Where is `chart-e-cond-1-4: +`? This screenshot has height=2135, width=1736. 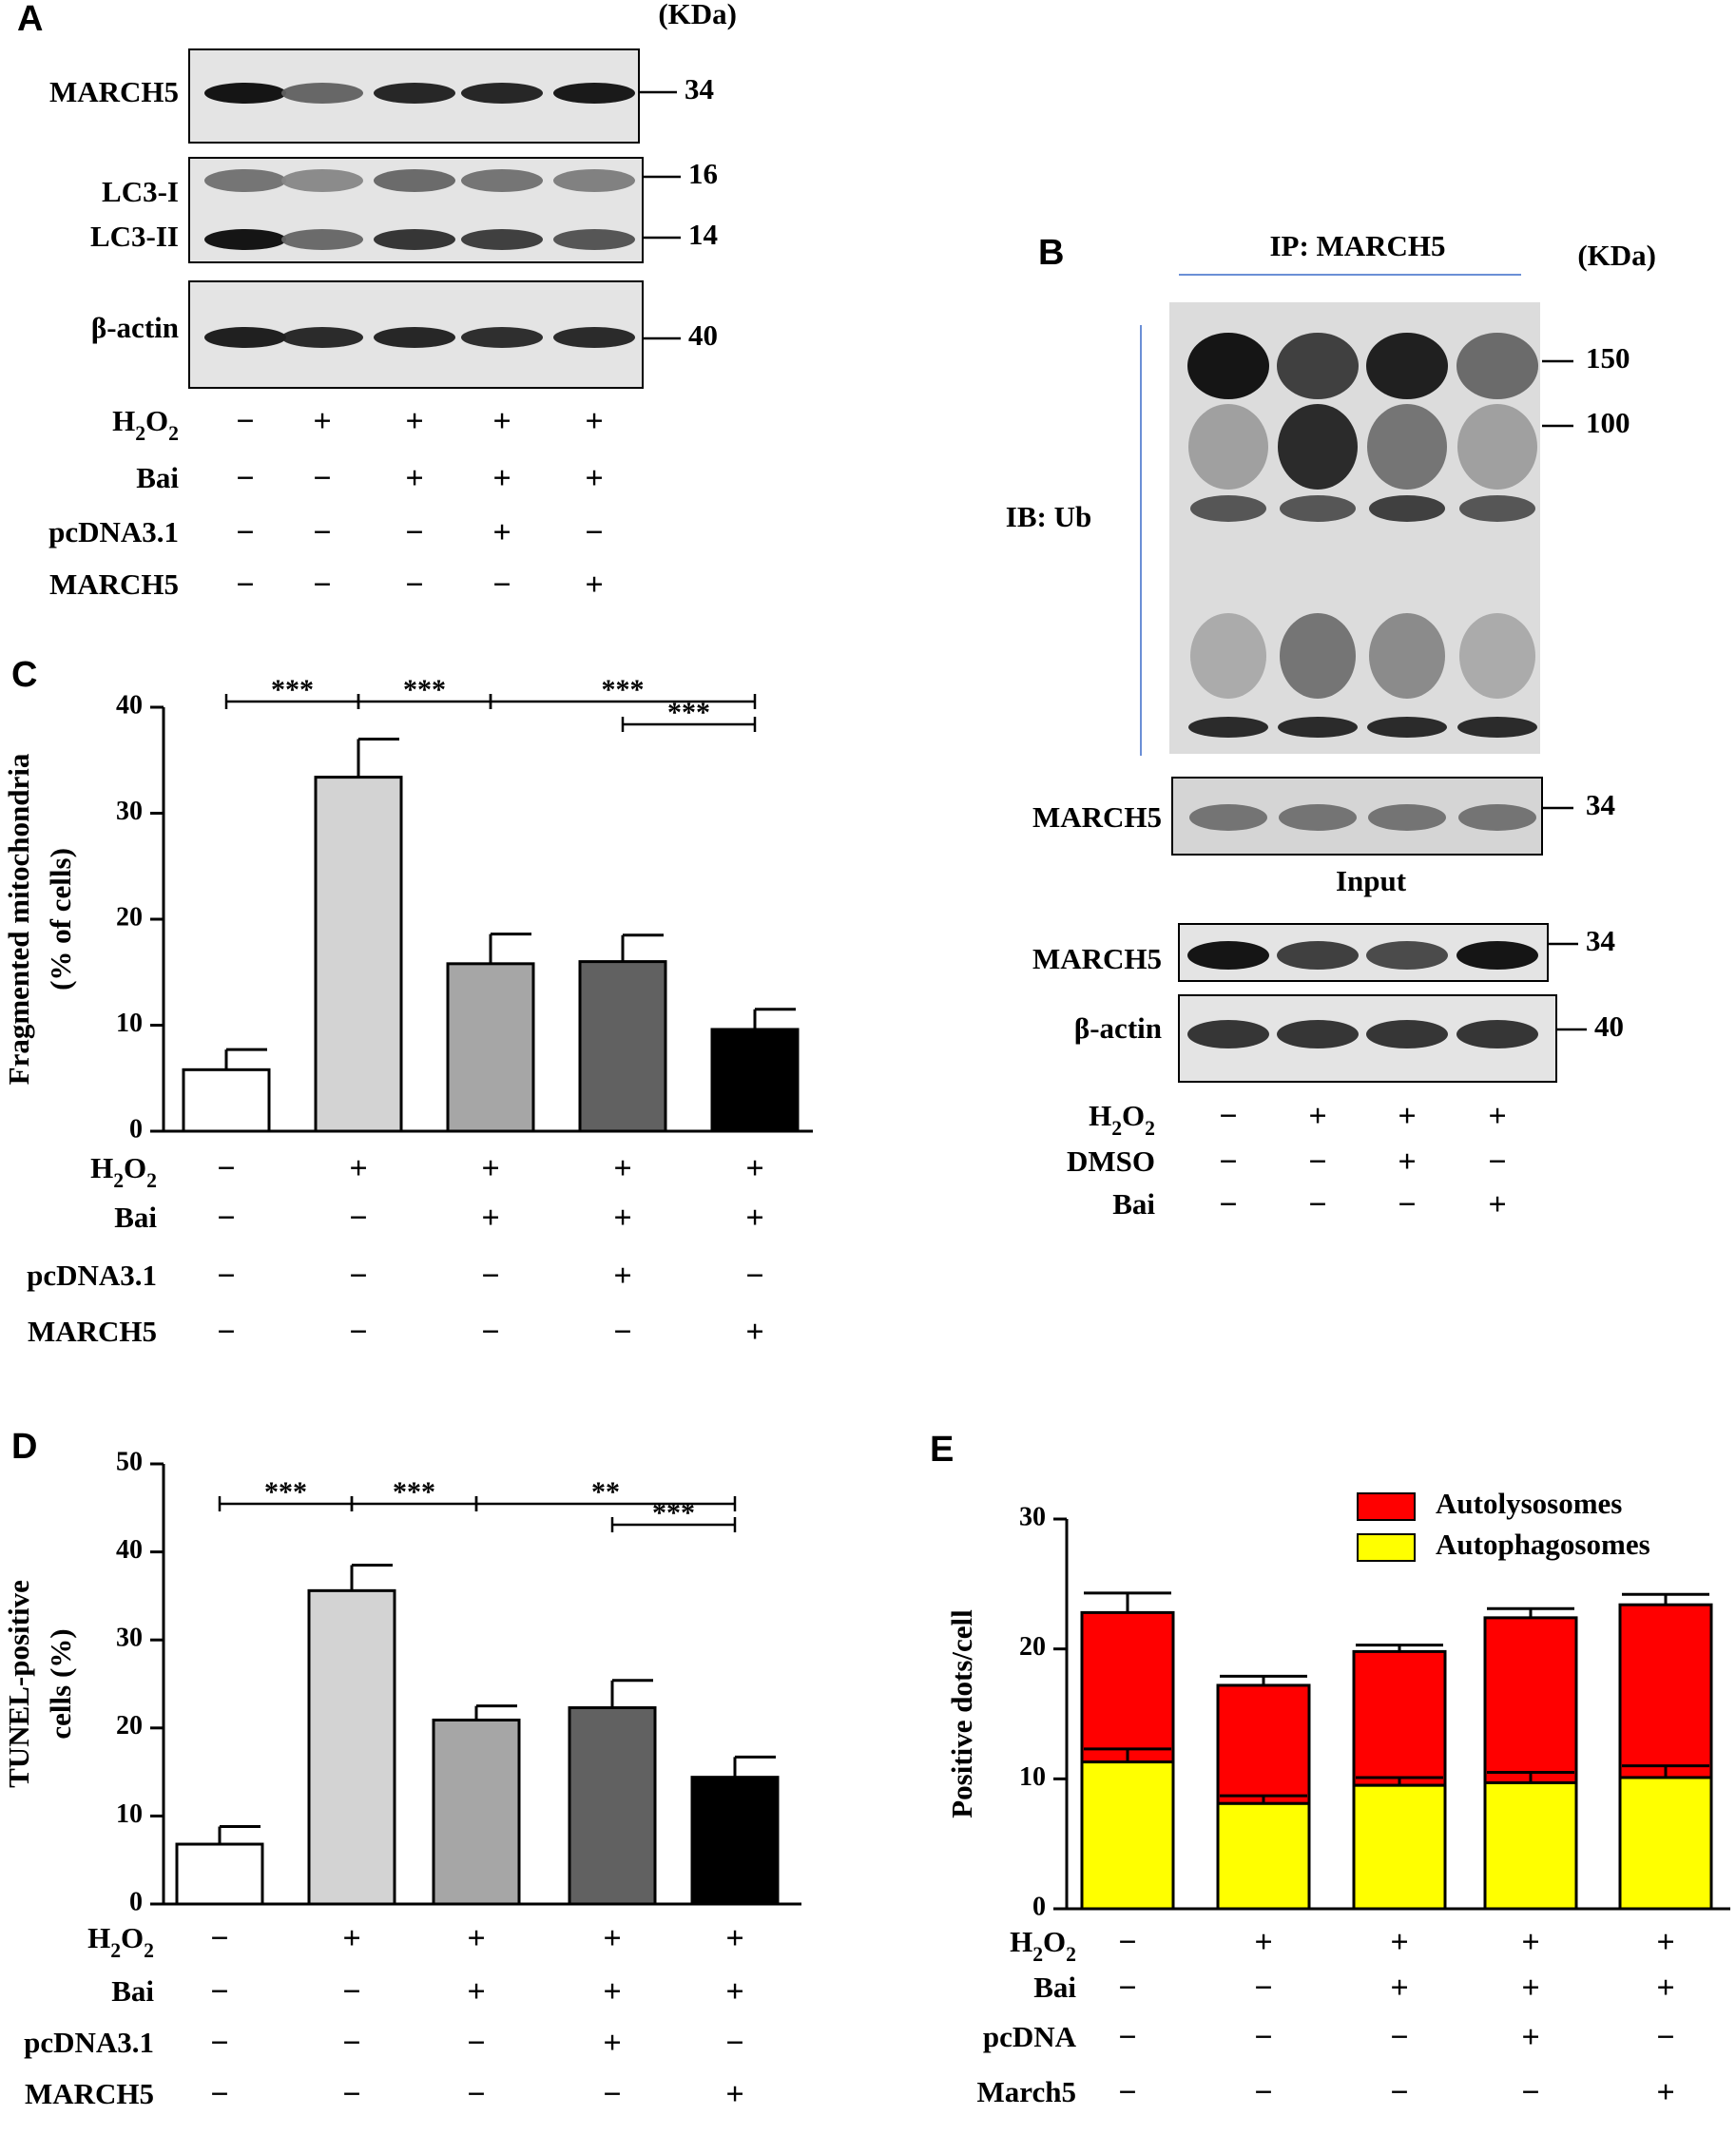 chart-e-cond-1-4: + is located at coordinates (1665, 1988).